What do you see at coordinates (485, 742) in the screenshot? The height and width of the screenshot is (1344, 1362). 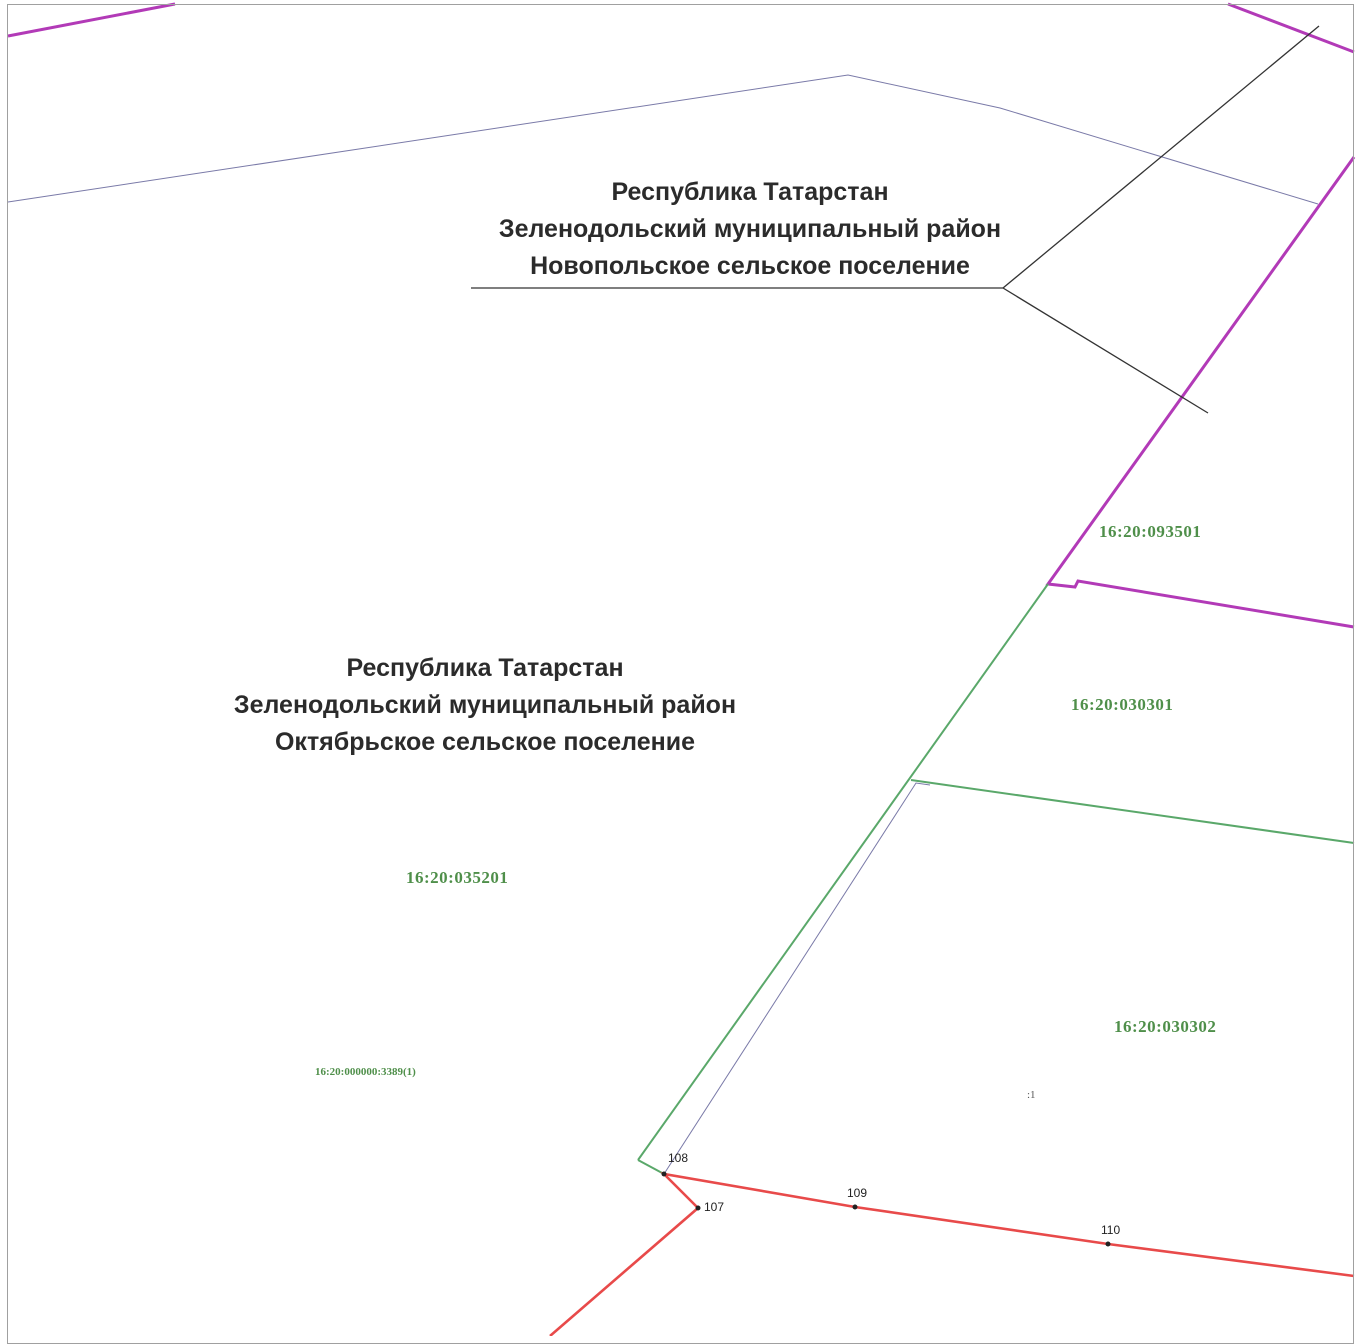 I see `region-label-settlement: Октябрьское сельское поселение` at bounding box center [485, 742].